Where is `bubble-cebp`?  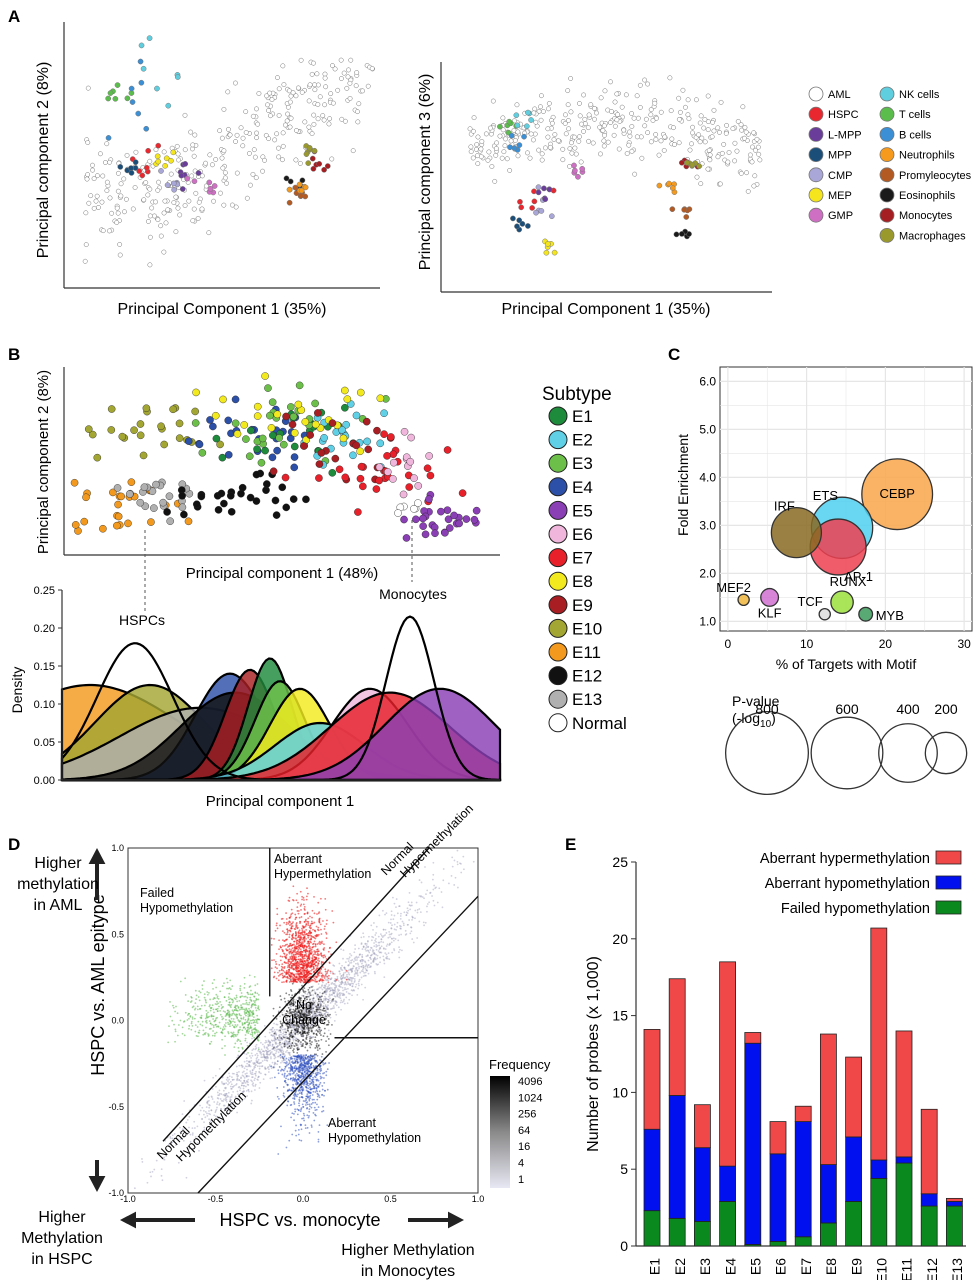
bubble-cebp is located at coordinates (897, 494).